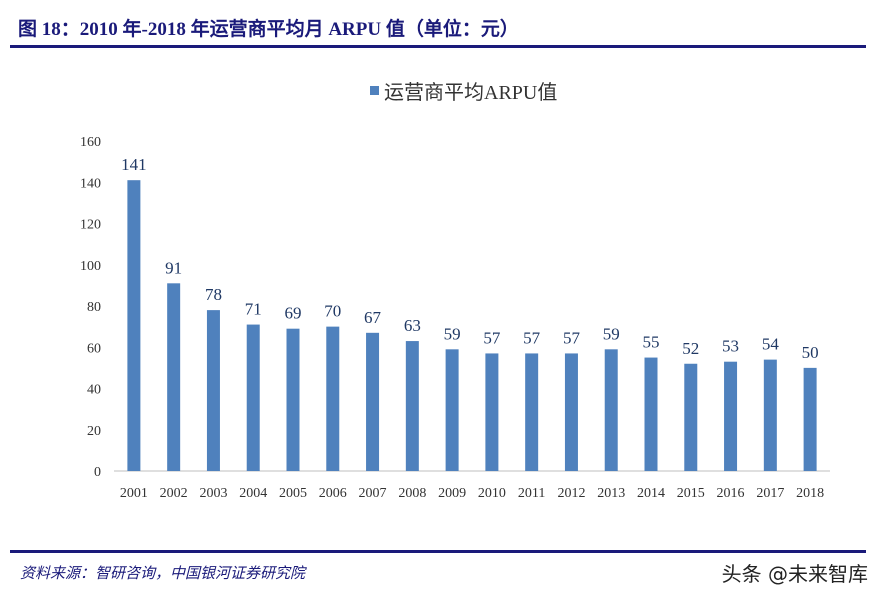  Describe the element at coordinates (253, 309) in the screenshot. I see `data-label: 71` at that location.